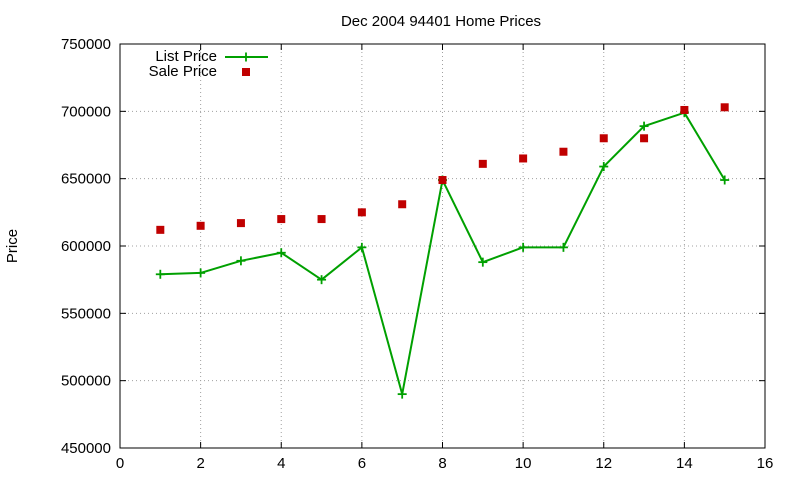  Describe the element at coordinates (281, 463) in the screenshot. I see `x-tick-label: 4` at that location.